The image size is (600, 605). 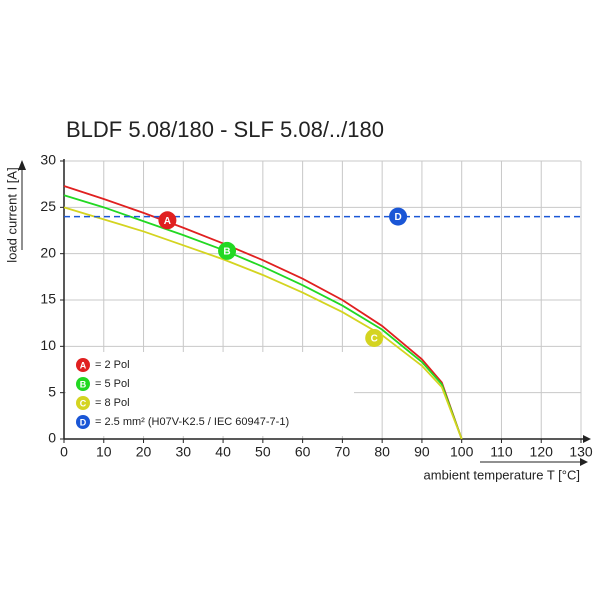 What do you see at coordinates (22, 165) in the screenshot?
I see `y-label-arrow` at bounding box center [22, 165].